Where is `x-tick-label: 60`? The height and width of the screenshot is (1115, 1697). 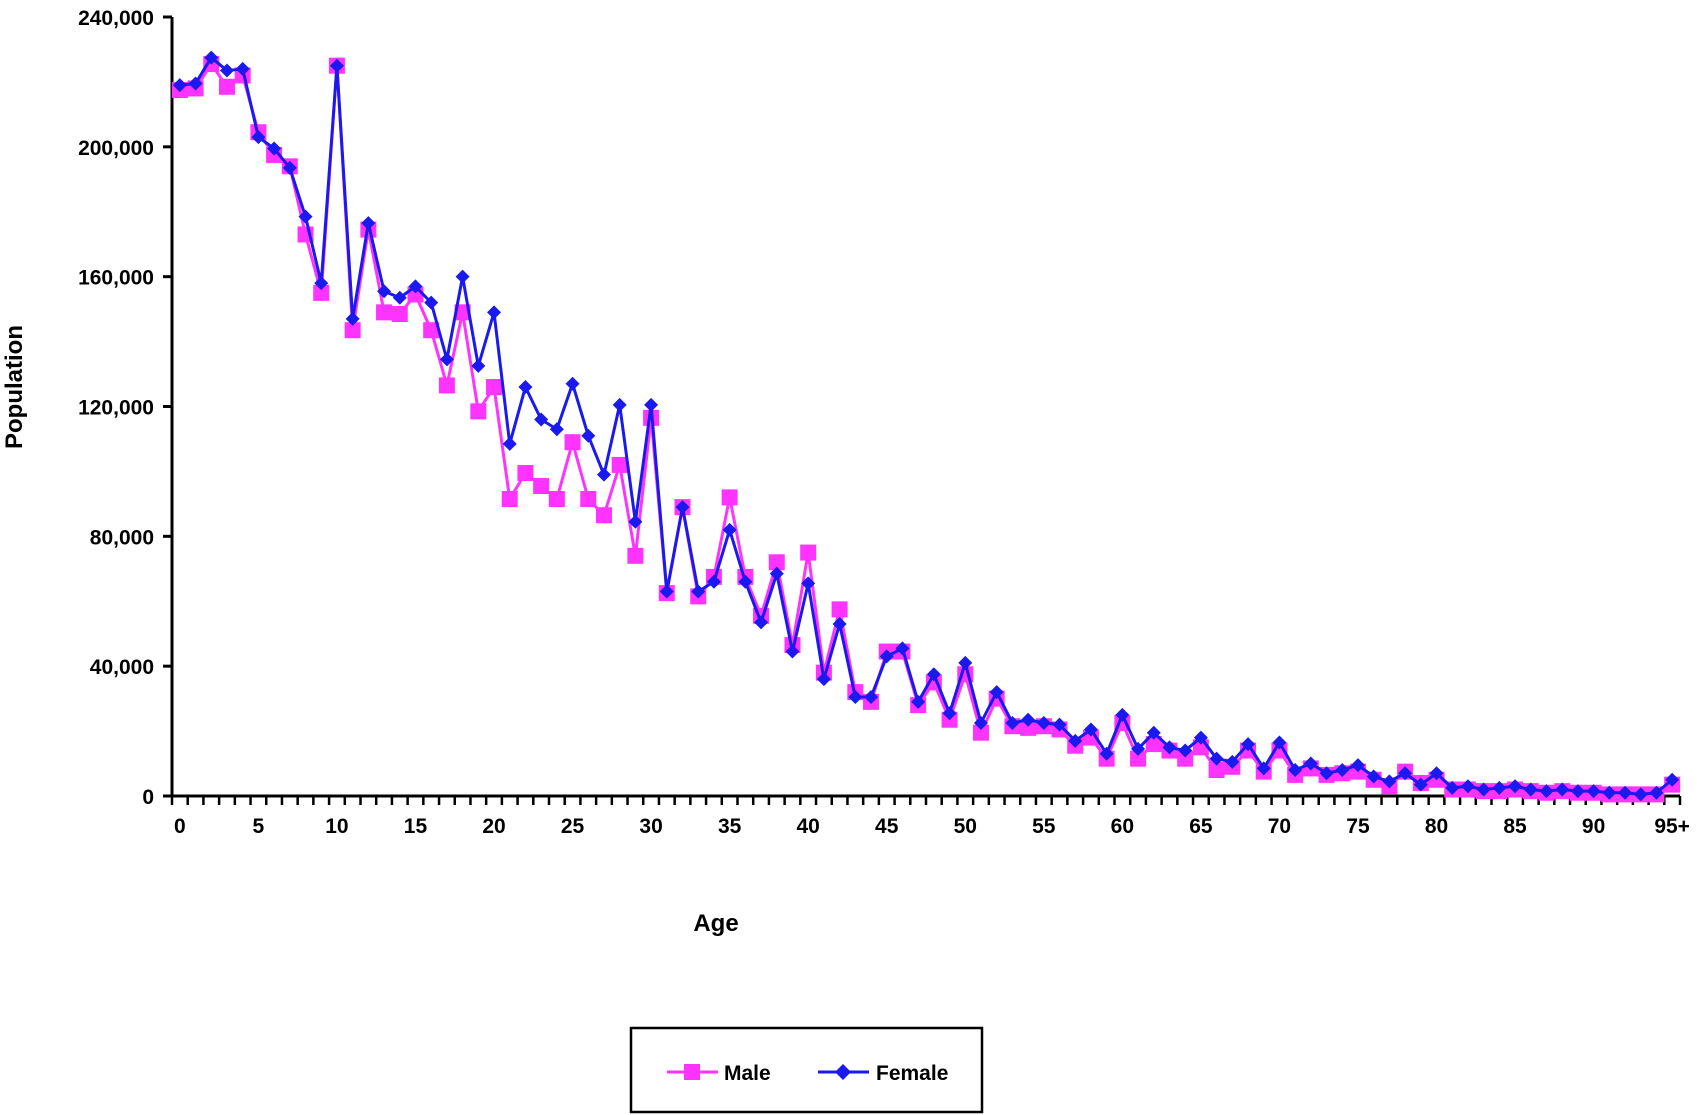 x-tick-label: 60 is located at coordinates (1122, 826).